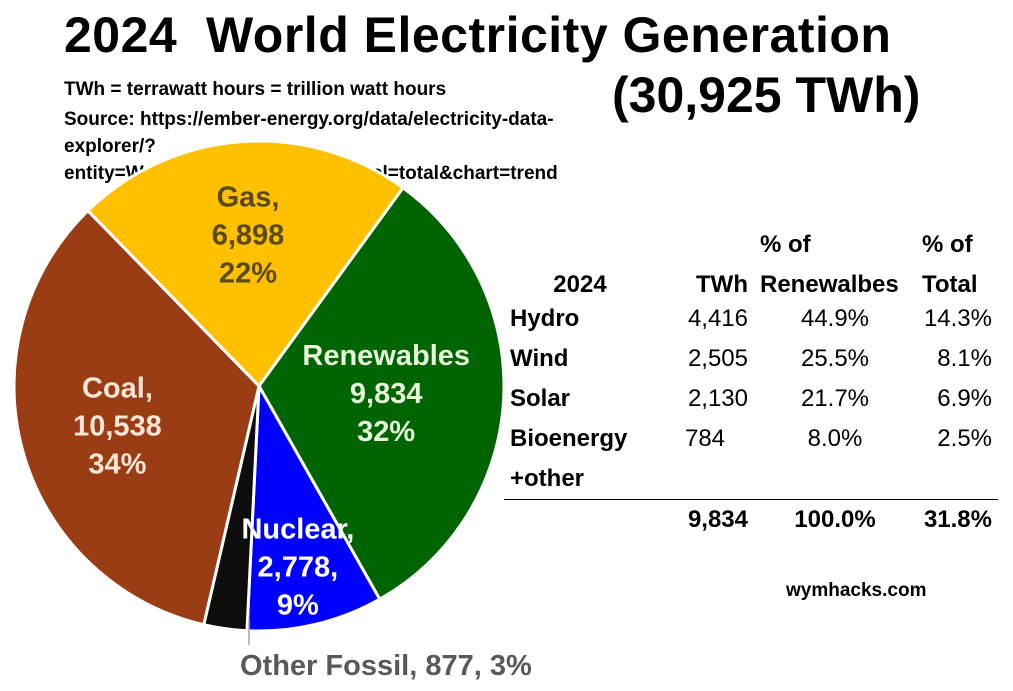  I want to click on table-header: TWh, so click(722, 284).